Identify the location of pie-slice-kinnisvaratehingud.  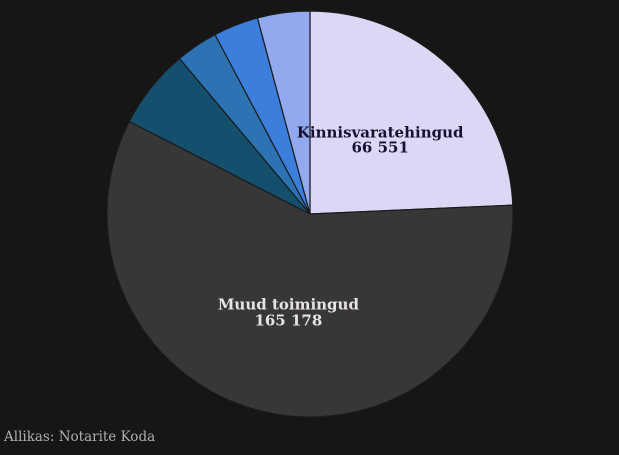
(411, 112).